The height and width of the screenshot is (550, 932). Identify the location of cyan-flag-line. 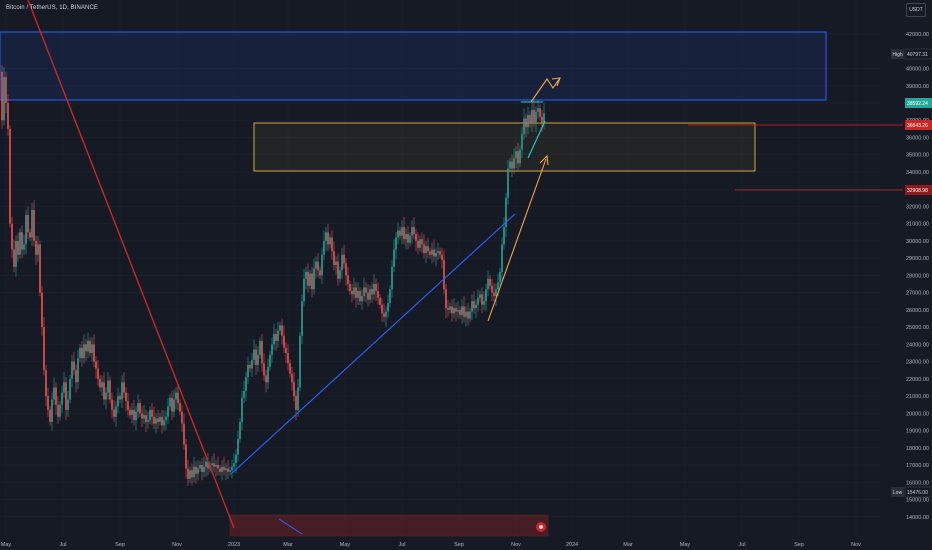
(536, 139).